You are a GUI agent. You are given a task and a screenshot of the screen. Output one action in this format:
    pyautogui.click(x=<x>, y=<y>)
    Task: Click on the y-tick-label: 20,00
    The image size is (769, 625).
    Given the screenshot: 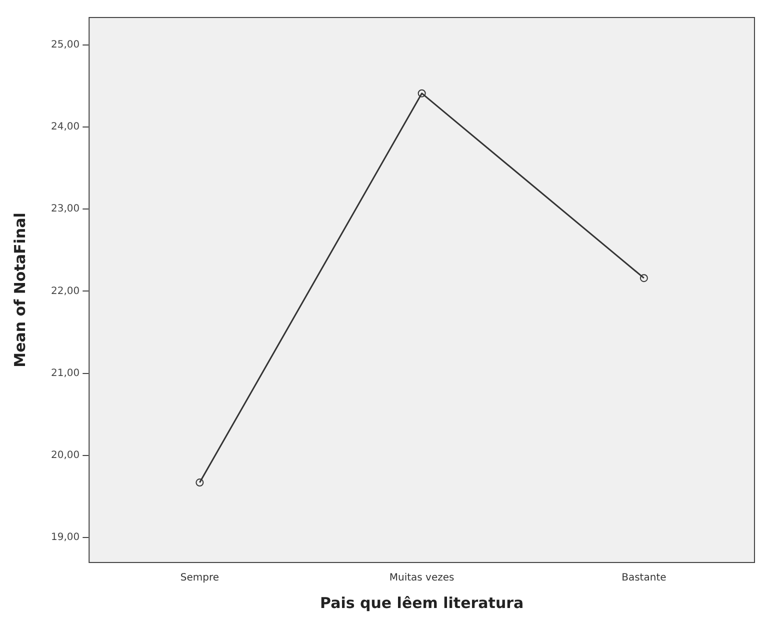 What is the action you would take?
    pyautogui.click(x=65, y=456)
    